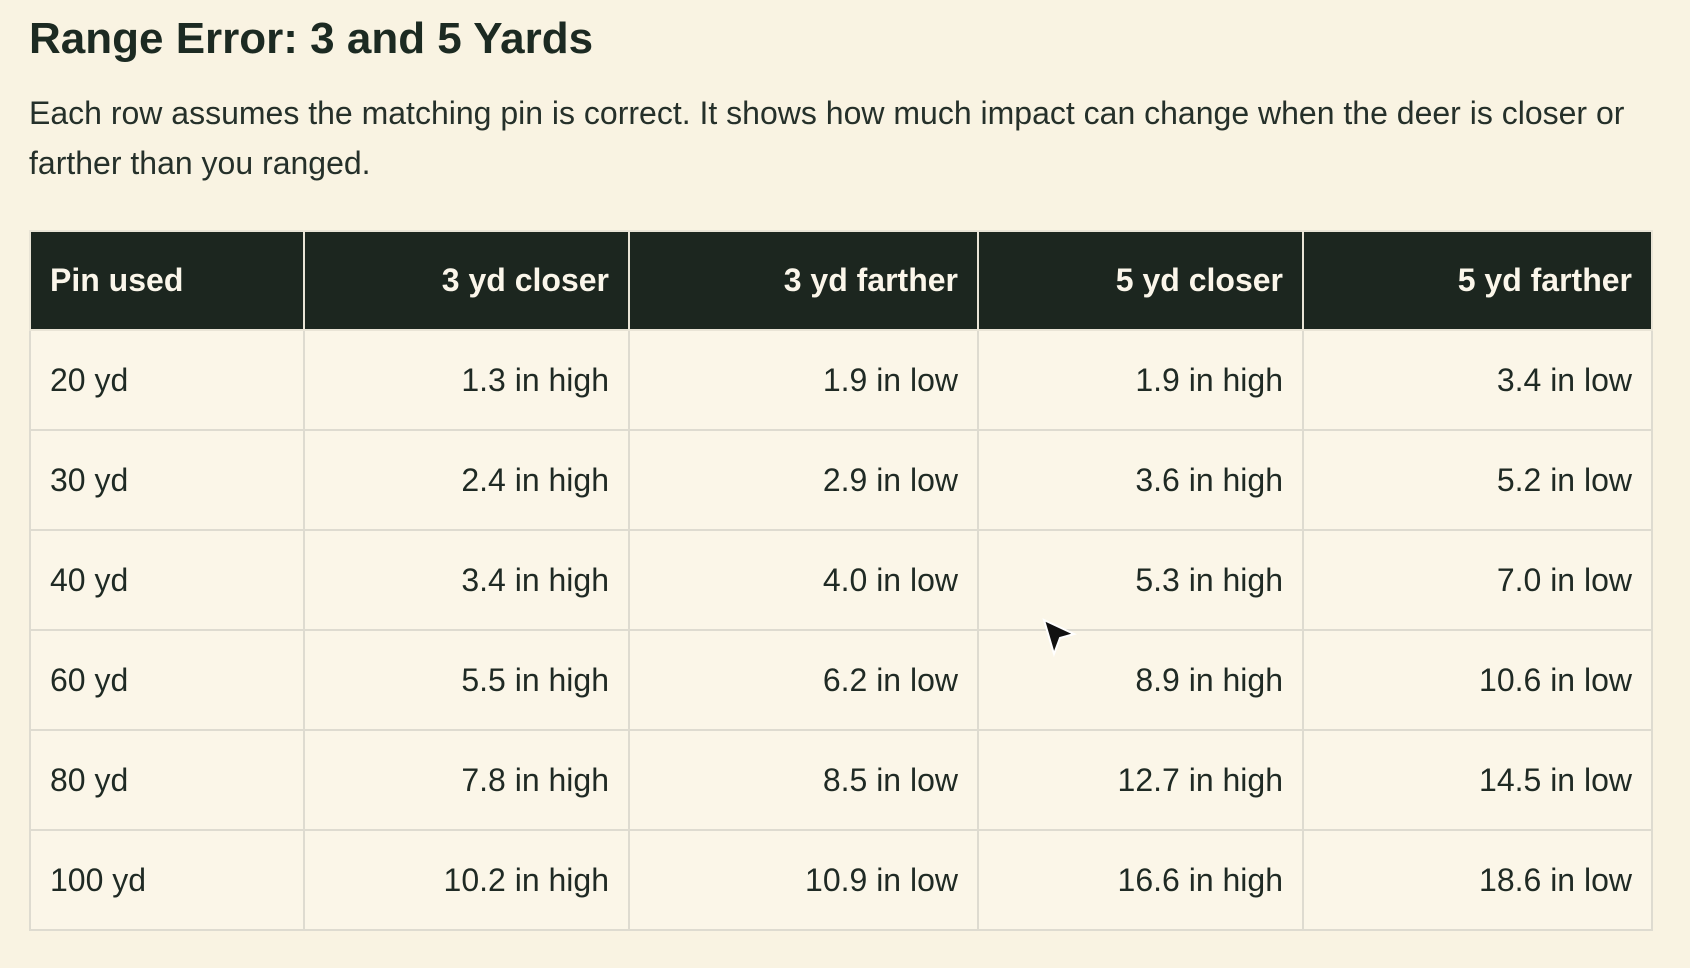 The image size is (1690, 968). I want to click on table-cell: 18.6 in low, so click(1477, 880).